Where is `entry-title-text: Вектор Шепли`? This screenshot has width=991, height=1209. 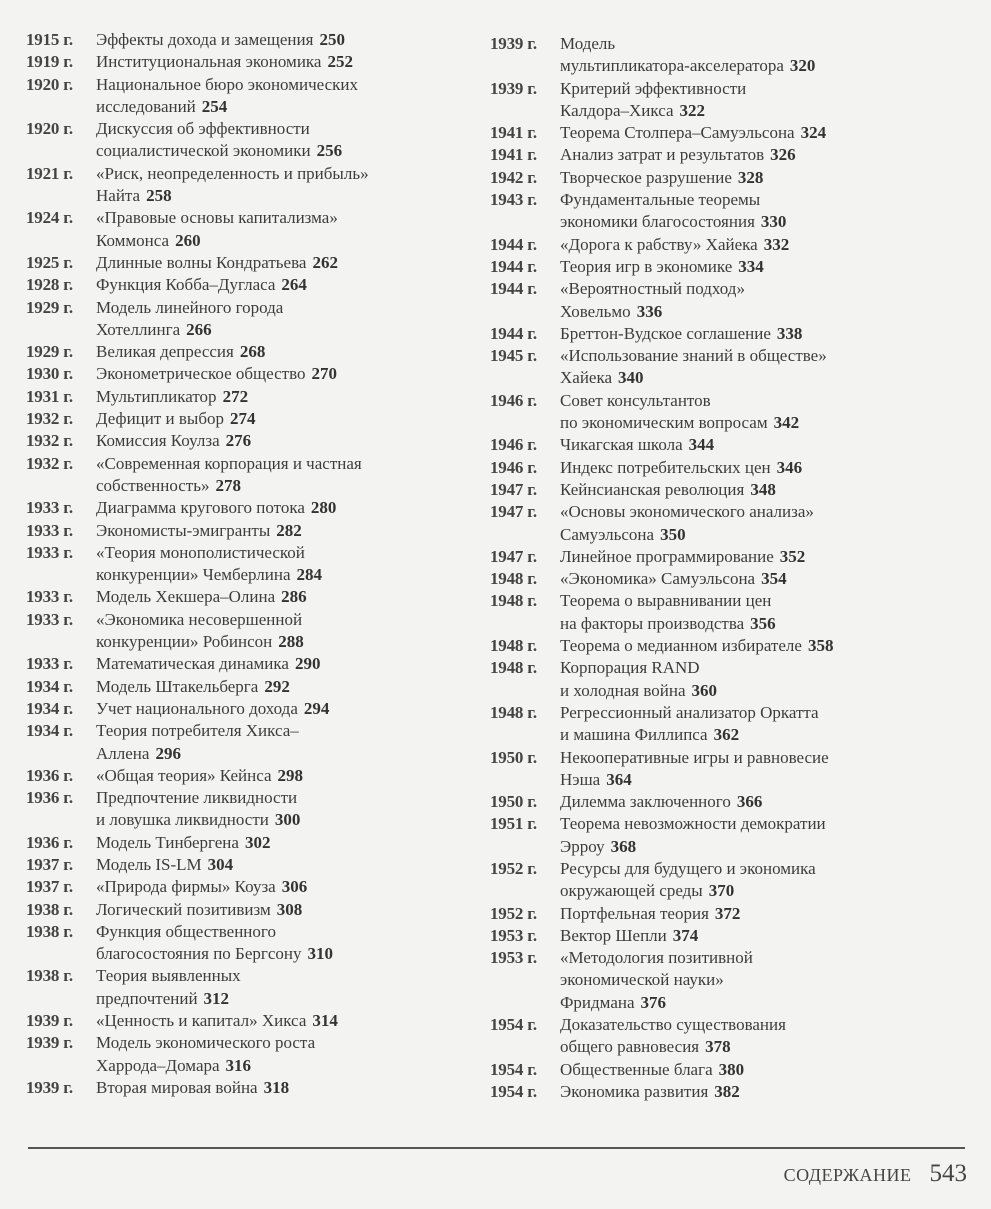
entry-title-text: Вектор Шепли is located at coordinates (613, 935).